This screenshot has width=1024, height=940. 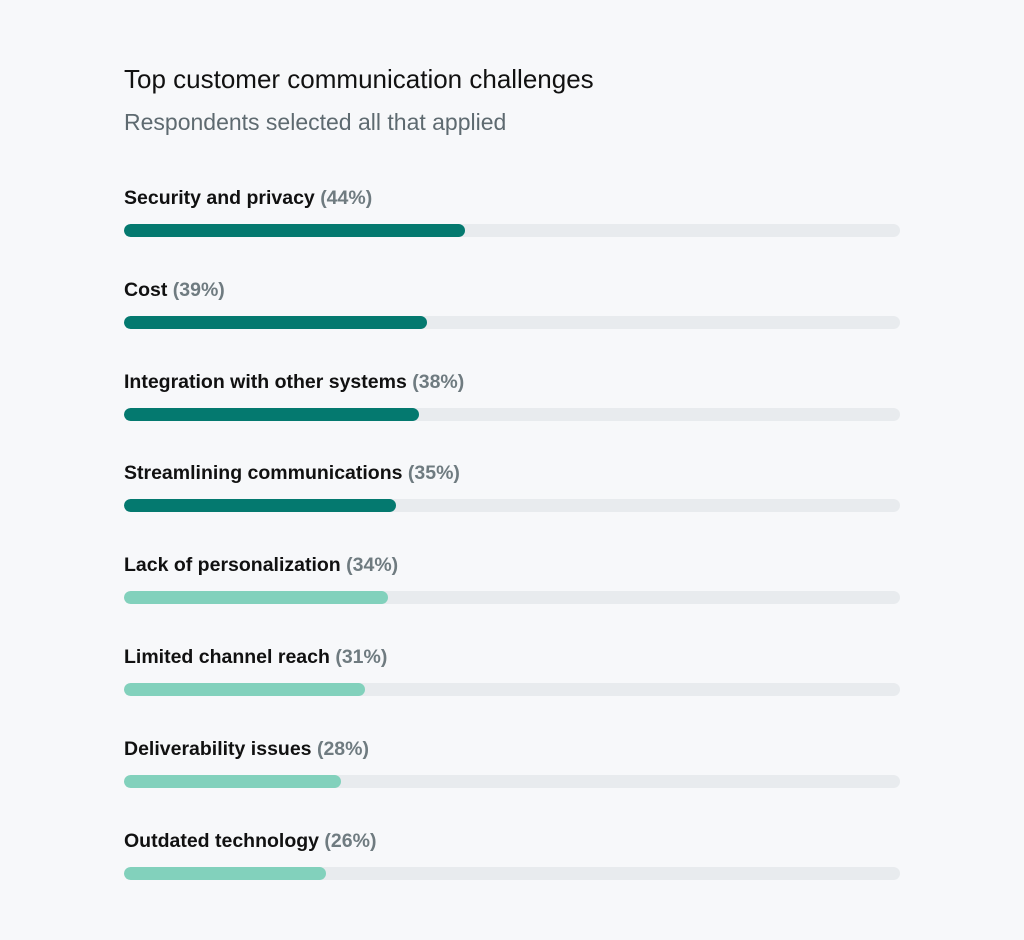 I want to click on bar-label: Limited channel reach (31%), so click(x=255, y=657).